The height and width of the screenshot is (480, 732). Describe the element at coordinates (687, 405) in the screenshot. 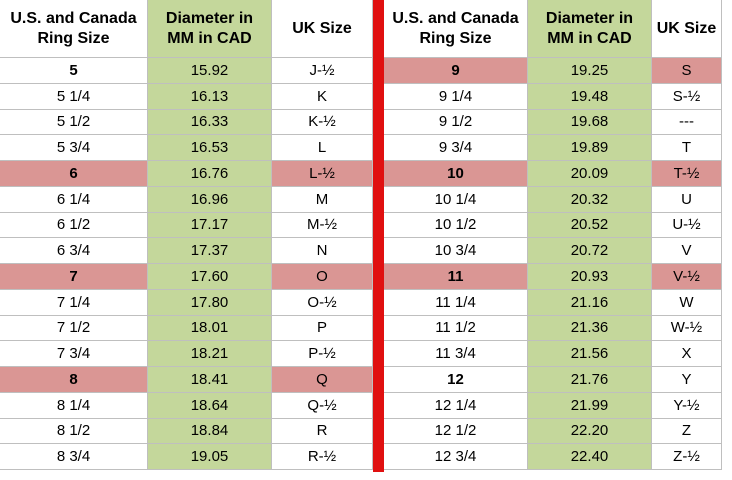

I see `table-cell: Y-½` at that location.